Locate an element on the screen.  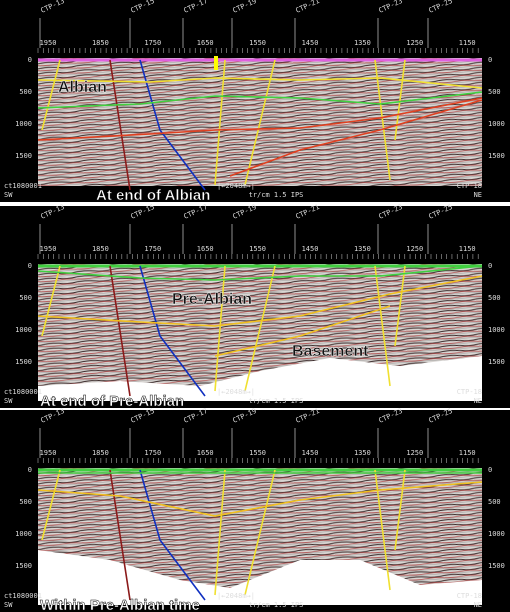
panel-caption: Within Pre-Albian time is located at coordinates (120, 604).